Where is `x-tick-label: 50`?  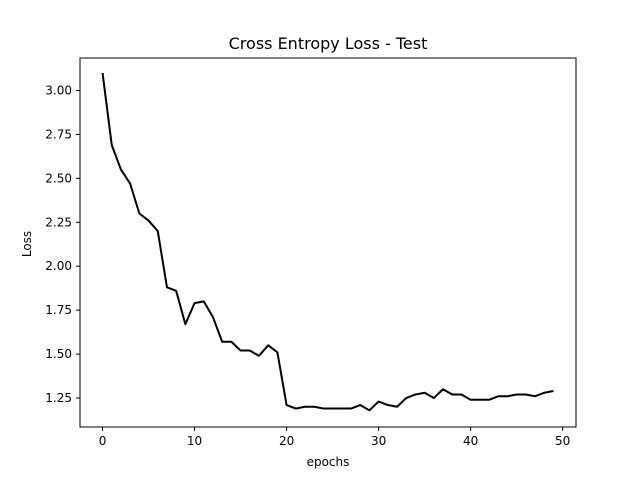 x-tick-label: 50 is located at coordinates (562, 441).